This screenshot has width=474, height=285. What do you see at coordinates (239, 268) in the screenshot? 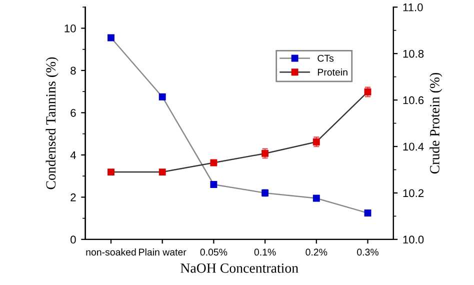
I see `x-axis-title: NaOH Concentration` at bounding box center [239, 268].